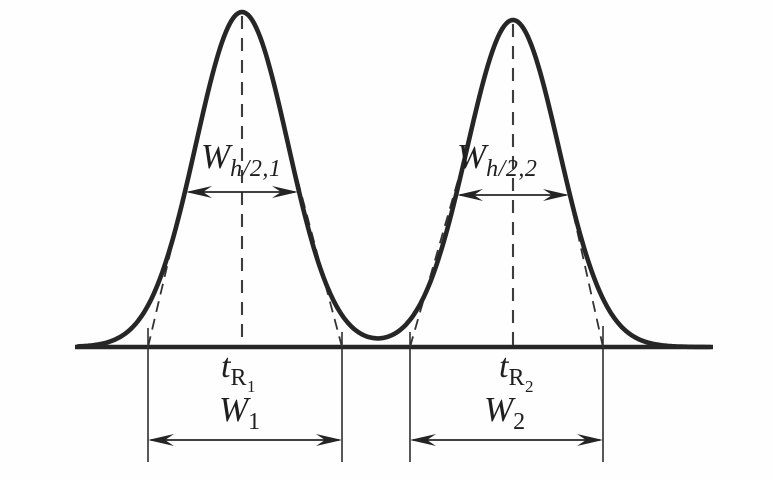 The width and height of the screenshot is (773, 480). What do you see at coordinates (470, 195) in the screenshot?
I see `half-width-arrow-2-left-head` at bounding box center [470, 195].